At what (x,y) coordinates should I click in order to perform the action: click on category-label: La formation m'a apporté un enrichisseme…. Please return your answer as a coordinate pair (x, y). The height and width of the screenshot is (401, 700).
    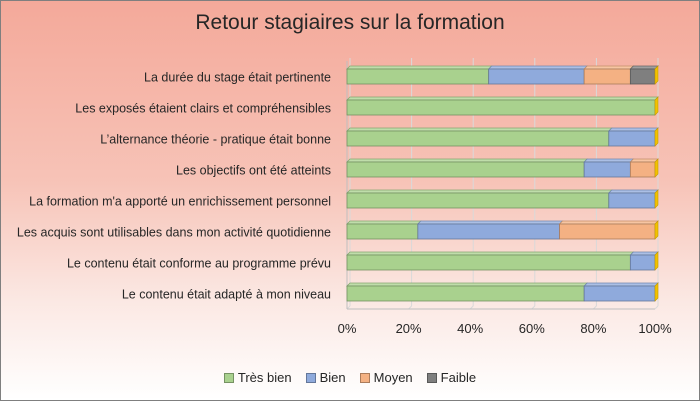
    Looking at the image, I should click on (180, 202).